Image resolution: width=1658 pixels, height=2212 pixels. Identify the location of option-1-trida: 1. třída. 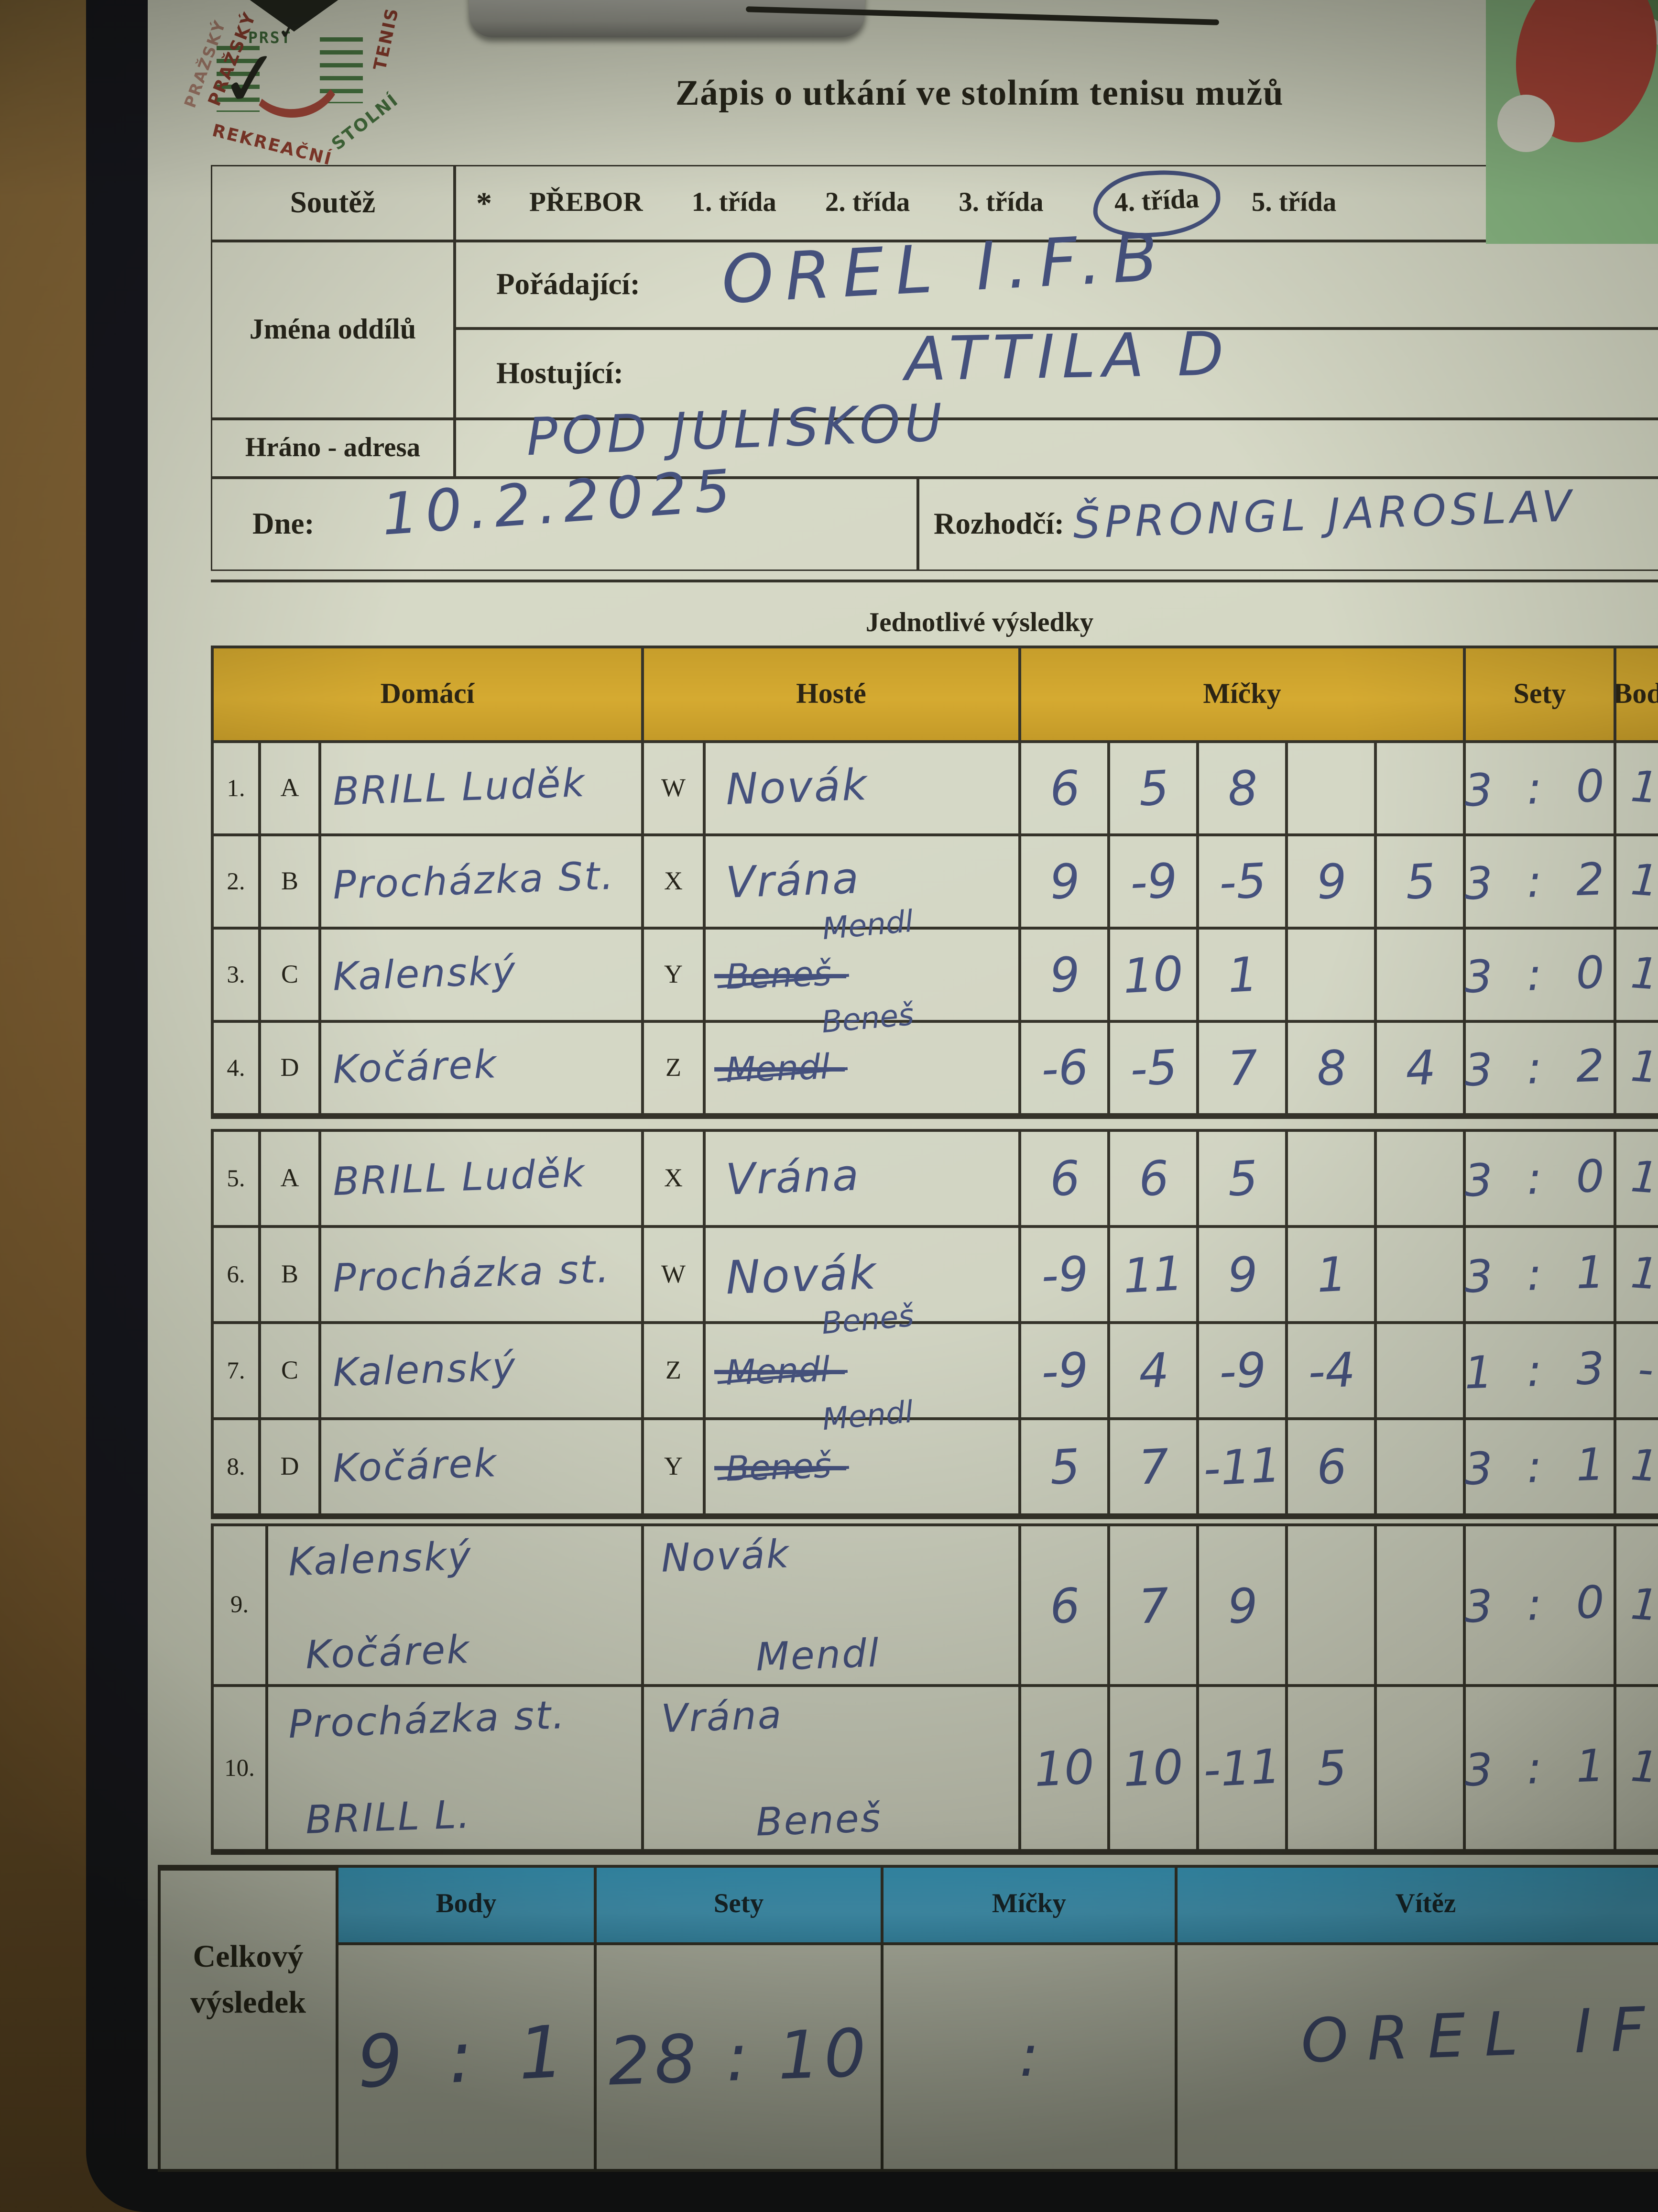
(734, 203).